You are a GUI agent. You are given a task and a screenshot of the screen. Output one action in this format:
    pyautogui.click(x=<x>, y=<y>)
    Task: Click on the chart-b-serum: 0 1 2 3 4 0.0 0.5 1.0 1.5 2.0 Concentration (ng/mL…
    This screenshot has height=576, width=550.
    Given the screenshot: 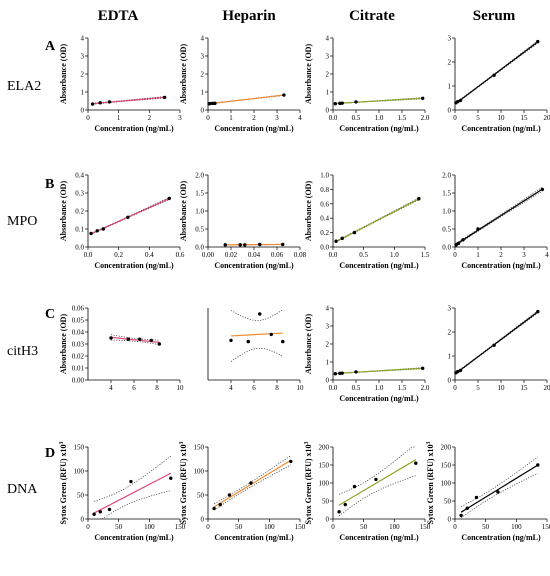 What is the action you would take?
    pyautogui.click(x=495, y=221)
    